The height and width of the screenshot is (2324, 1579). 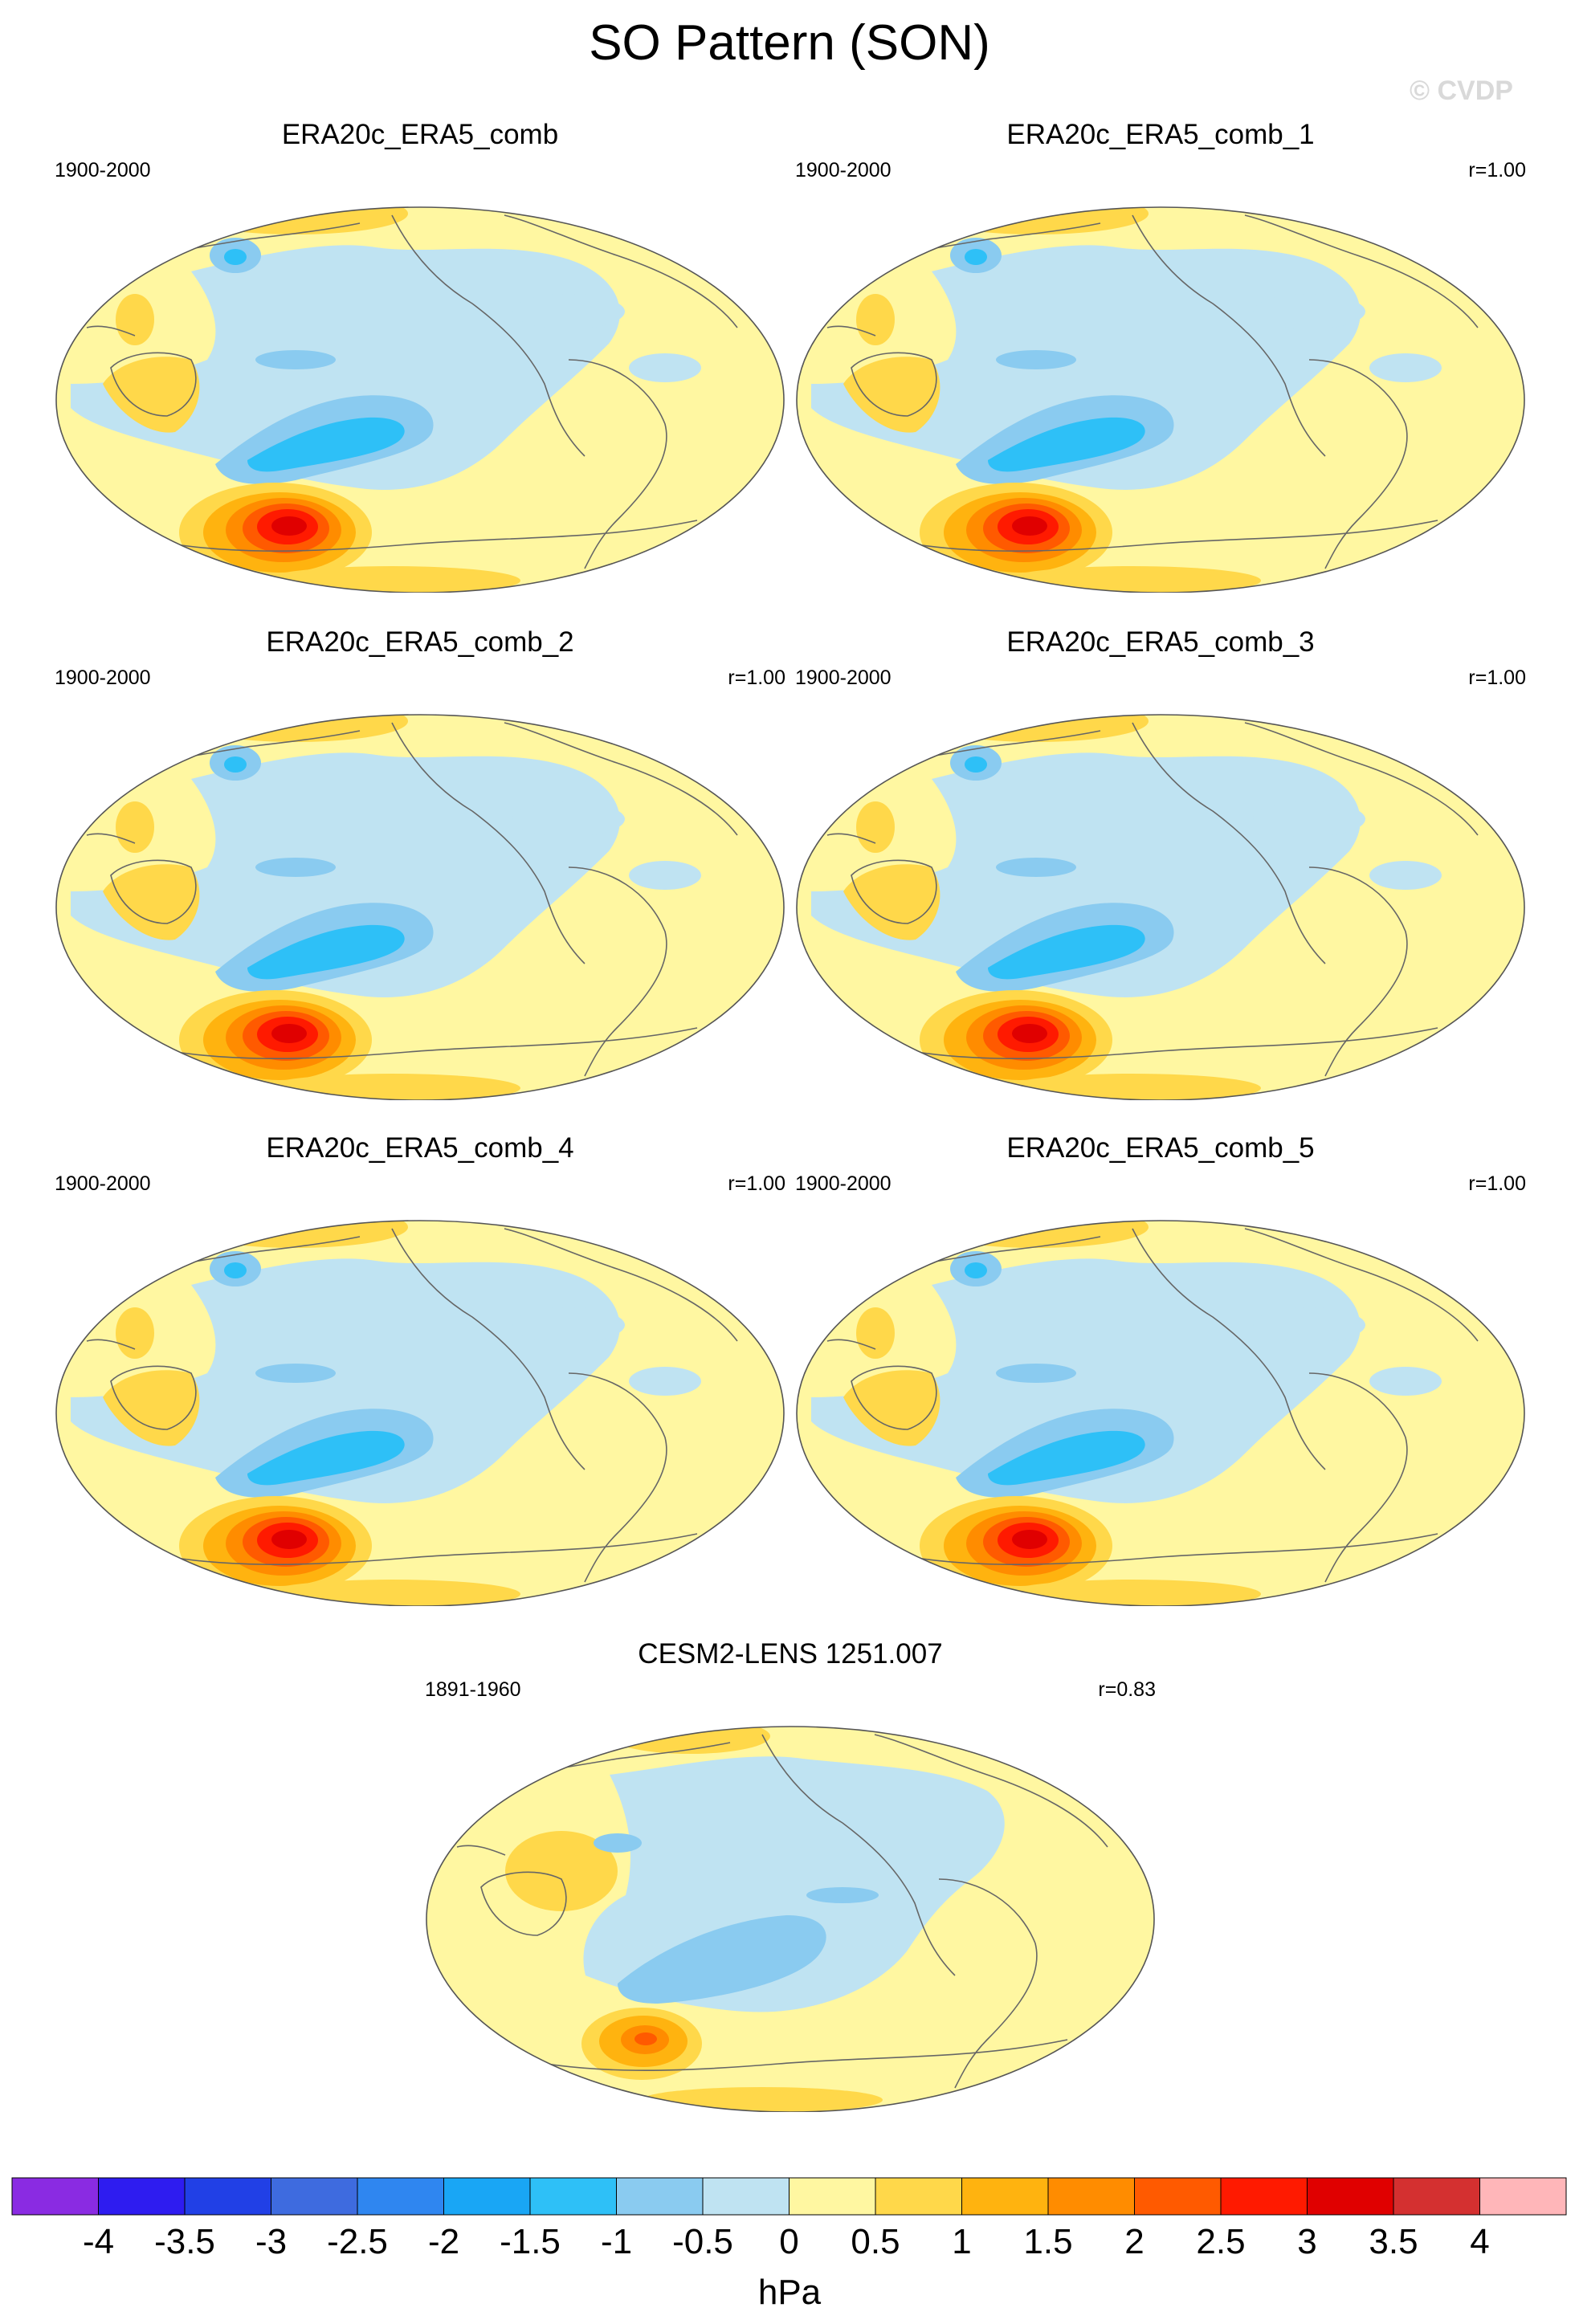 What do you see at coordinates (271, 2242) in the screenshot?
I see `colorbar-tick-label: -3` at bounding box center [271, 2242].